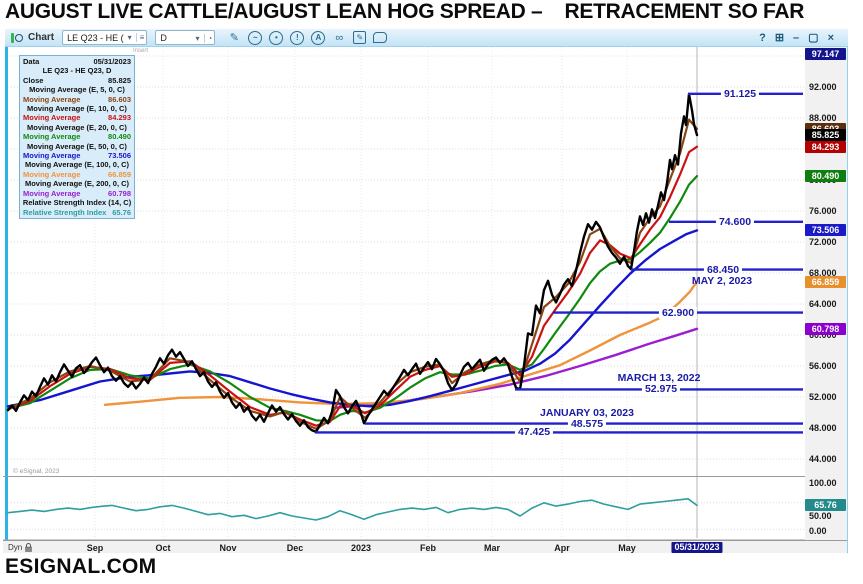  Describe the element at coordinates (823, 87) in the screenshot. I see `price-axis-label: 92.000` at that location.